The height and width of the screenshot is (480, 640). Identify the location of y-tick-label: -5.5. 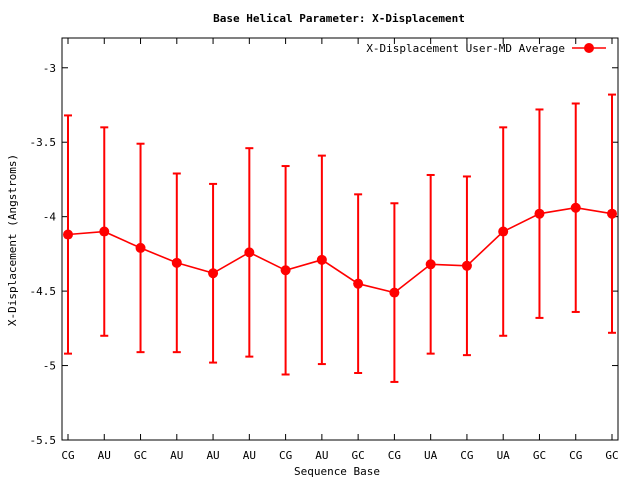
(43, 440).